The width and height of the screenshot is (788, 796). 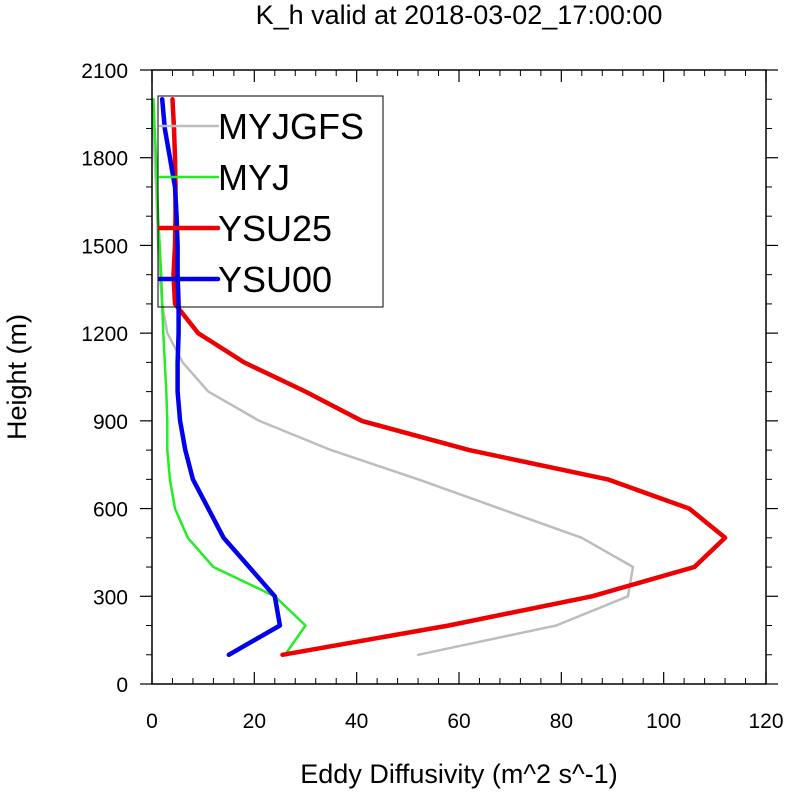 I want to click on x-tick-label: 80, so click(x=561, y=721).